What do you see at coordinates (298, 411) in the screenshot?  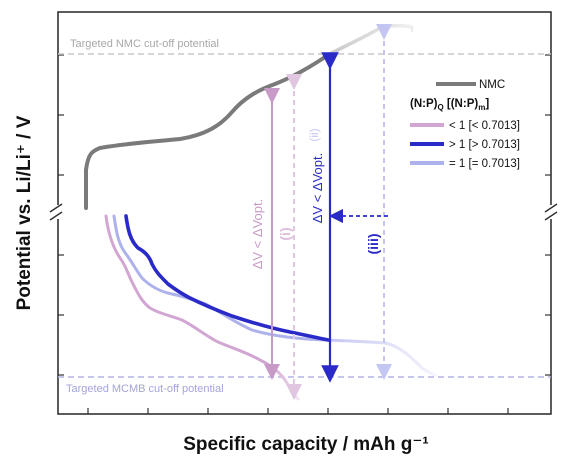 I see `x-ticks` at bounding box center [298, 411].